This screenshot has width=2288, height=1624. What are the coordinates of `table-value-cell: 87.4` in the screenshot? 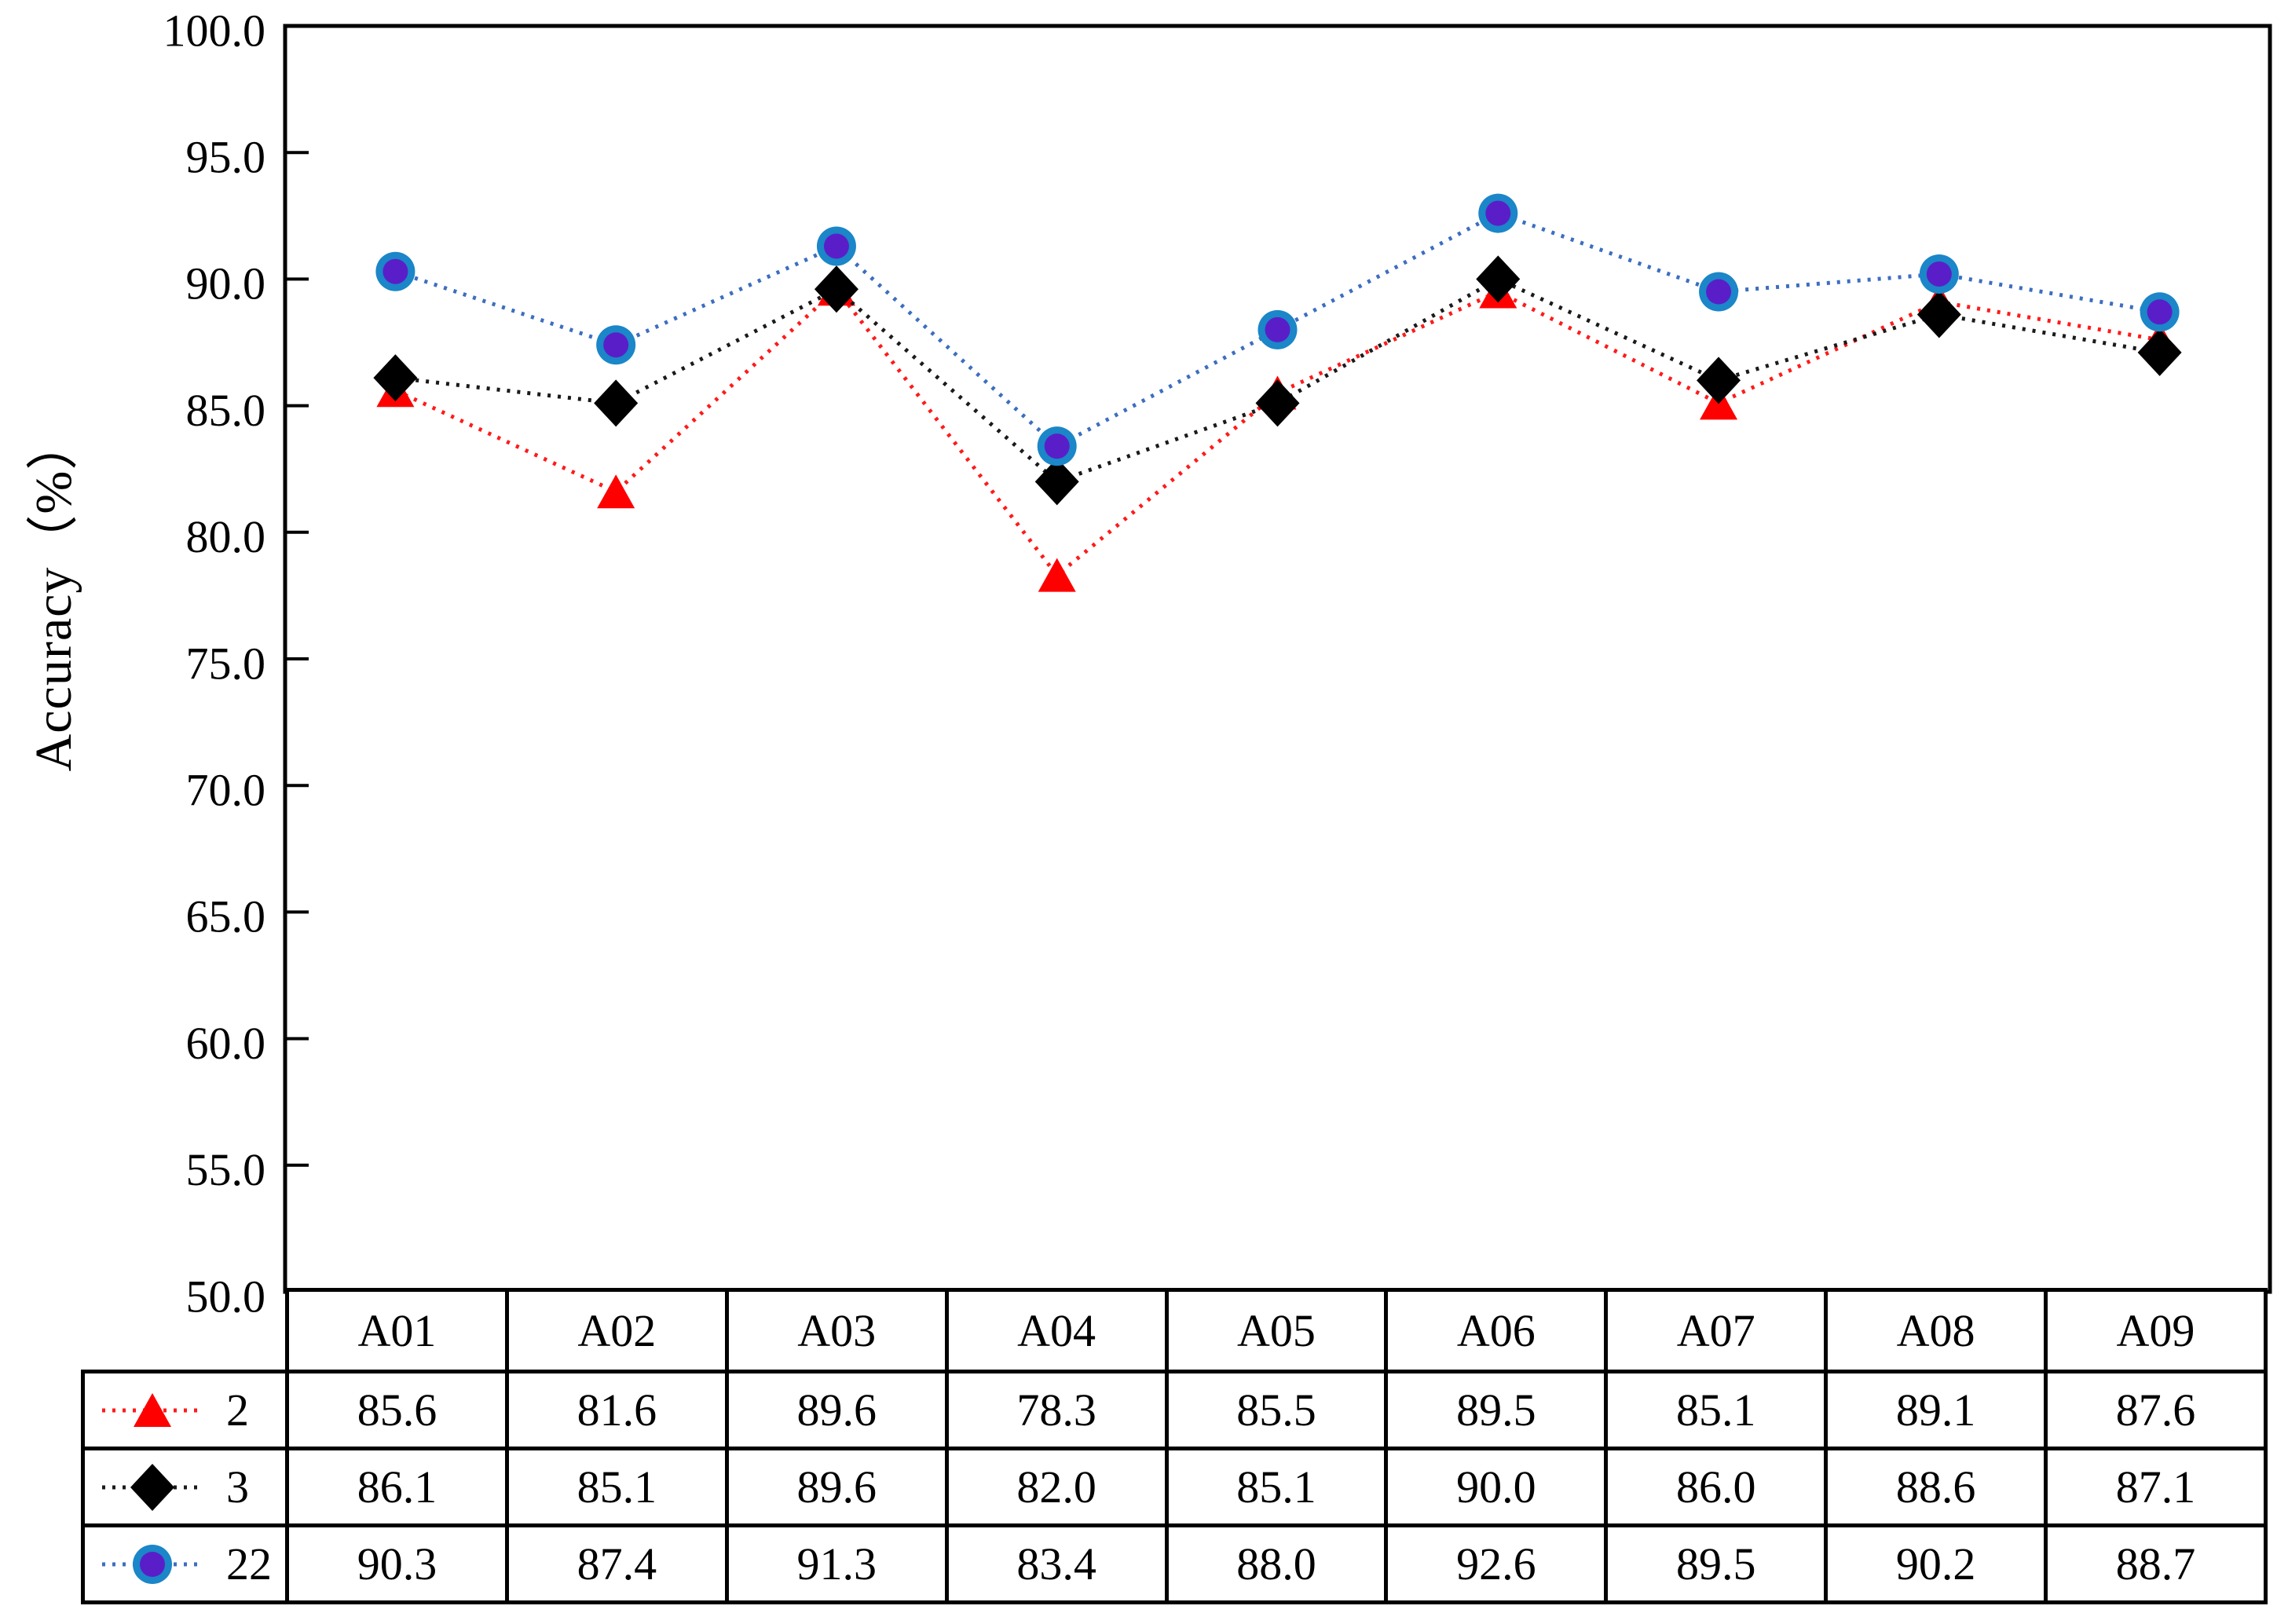 It's located at (616, 1563).